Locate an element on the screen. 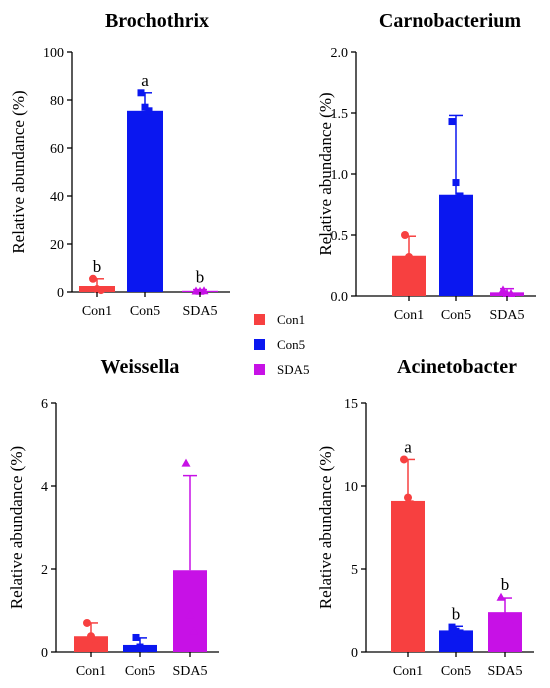  y-tick-label: 40 is located at coordinates (57, 197).